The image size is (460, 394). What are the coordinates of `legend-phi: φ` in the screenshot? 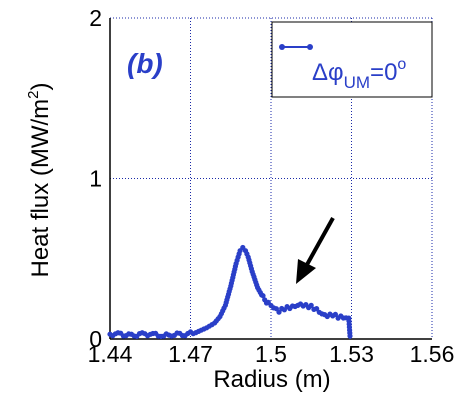 It's located at (336, 72).